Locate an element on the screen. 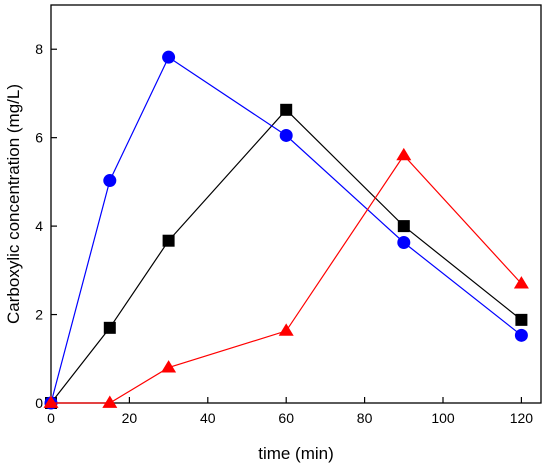 The width and height of the screenshot is (550, 469). x-axis: 0 20 40 60 80 100 120 is located at coordinates (290, 411).